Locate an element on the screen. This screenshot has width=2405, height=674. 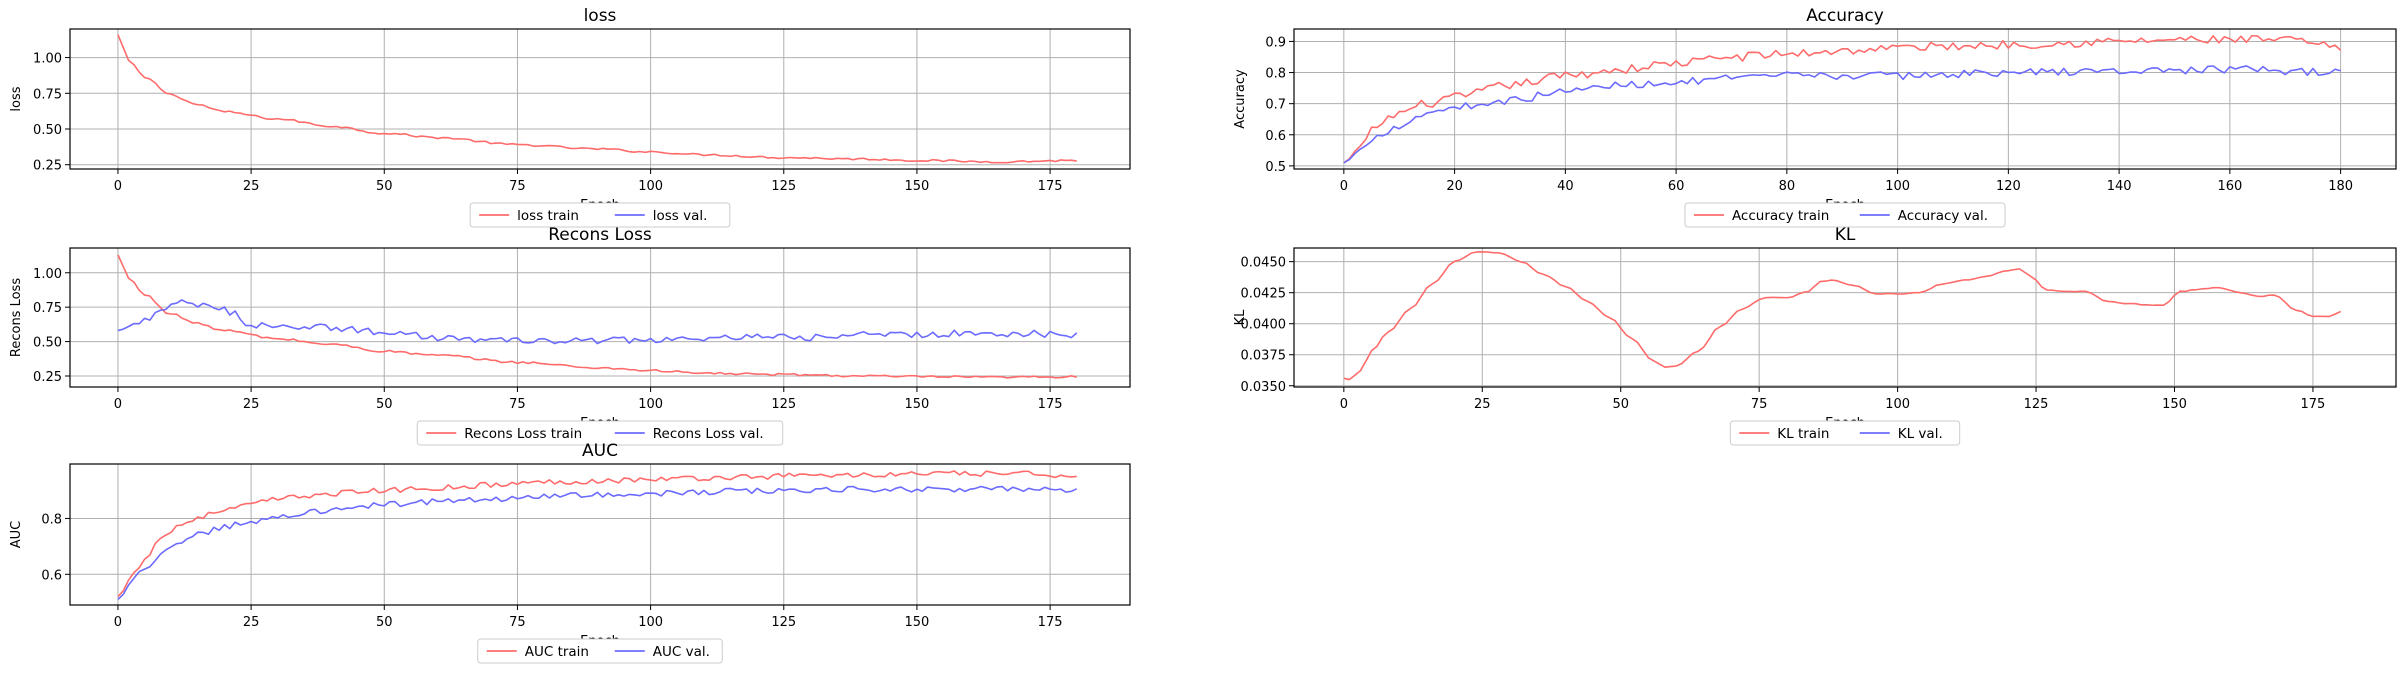
y-tick-label: 0.0400 is located at coordinates (1264, 325).